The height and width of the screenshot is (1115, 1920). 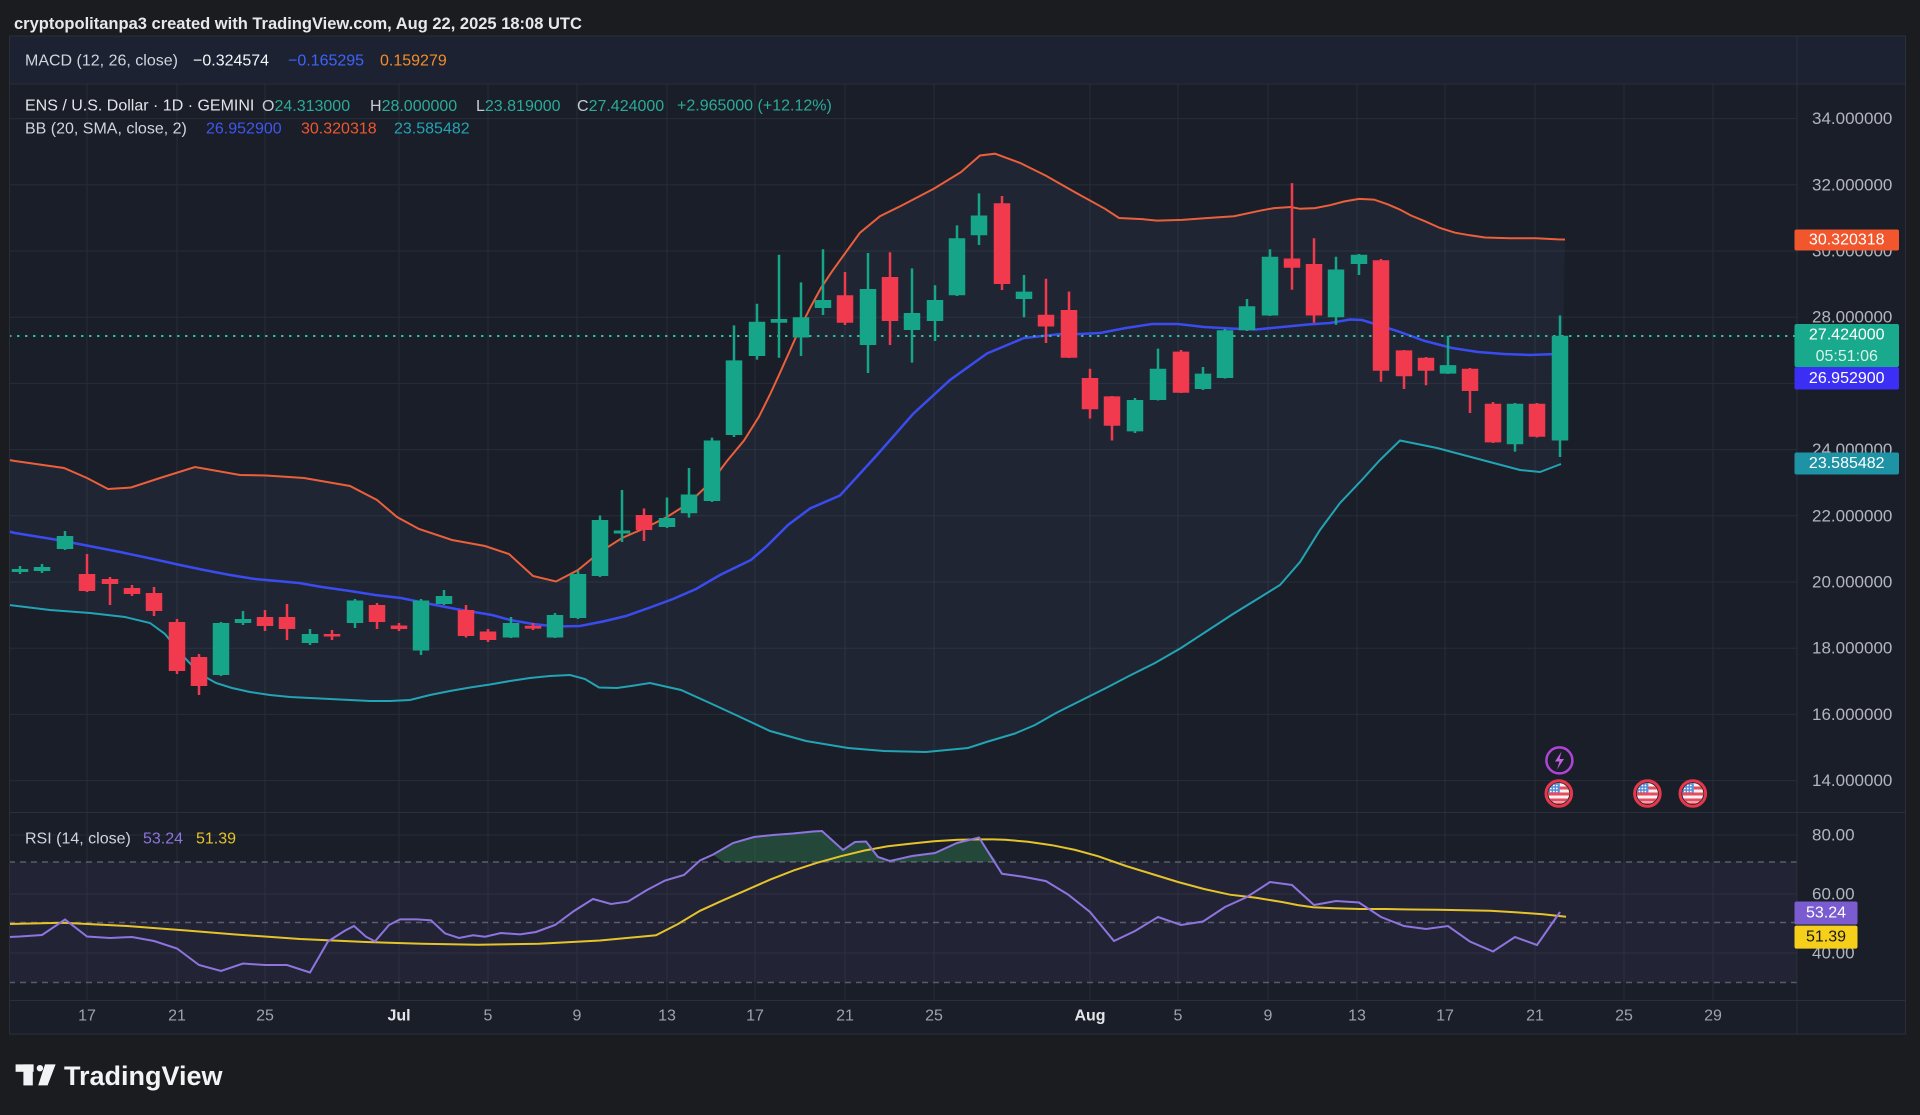 What do you see at coordinates (1852, 714) in the screenshot?
I see `svg-text: 16.000000` at bounding box center [1852, 714].